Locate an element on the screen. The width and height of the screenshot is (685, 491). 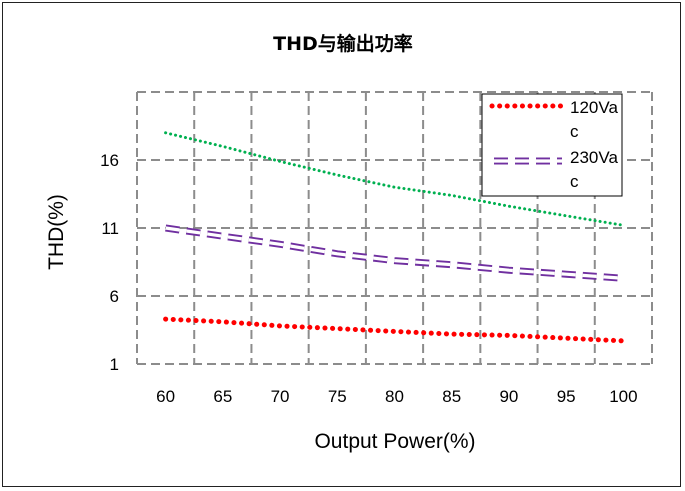
legend-label: 120Va is located at coordinates (594, 107).